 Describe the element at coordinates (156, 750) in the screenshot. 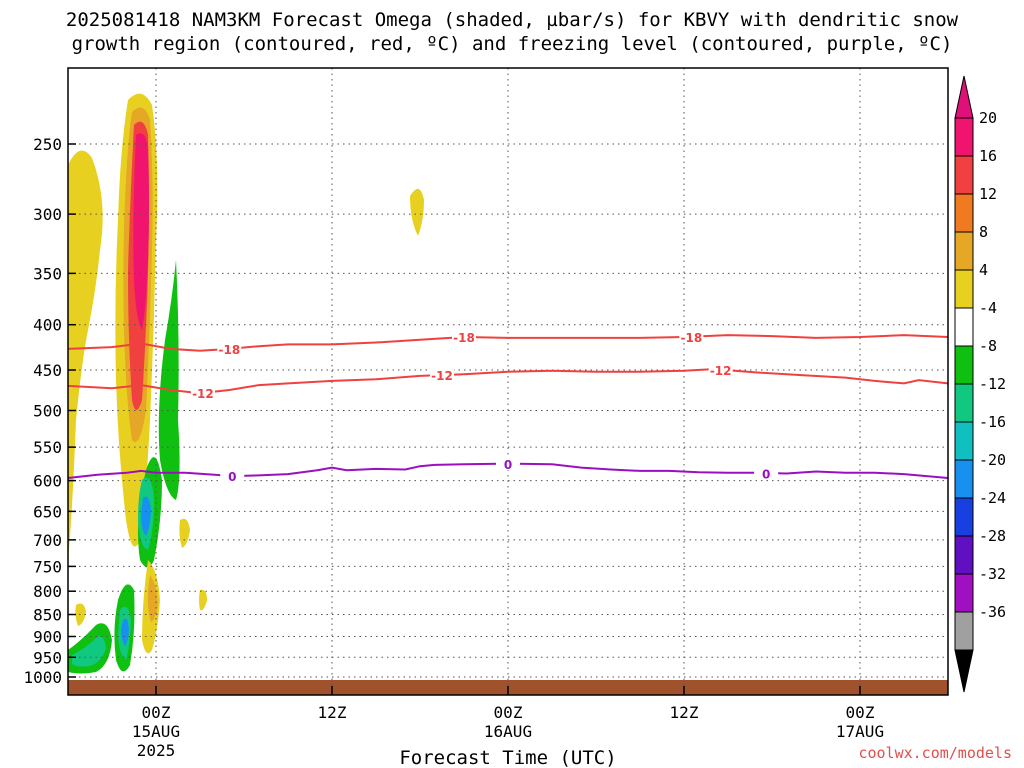

I see `x-tick-year: 2025` at that location.